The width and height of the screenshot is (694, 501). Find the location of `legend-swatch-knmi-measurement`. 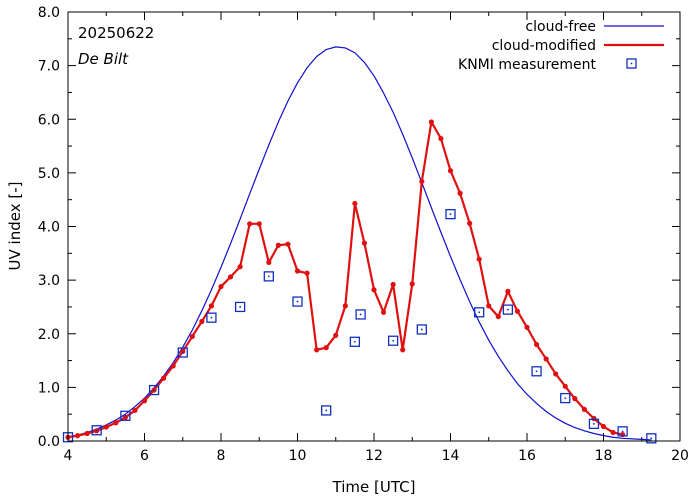

legend-swatch-knmi-measurement is located at coordinates (631, 63).